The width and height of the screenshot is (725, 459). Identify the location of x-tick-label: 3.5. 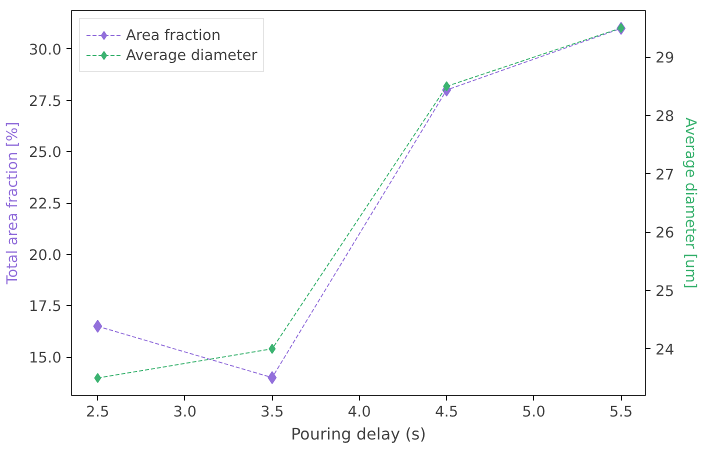
(272, 412).